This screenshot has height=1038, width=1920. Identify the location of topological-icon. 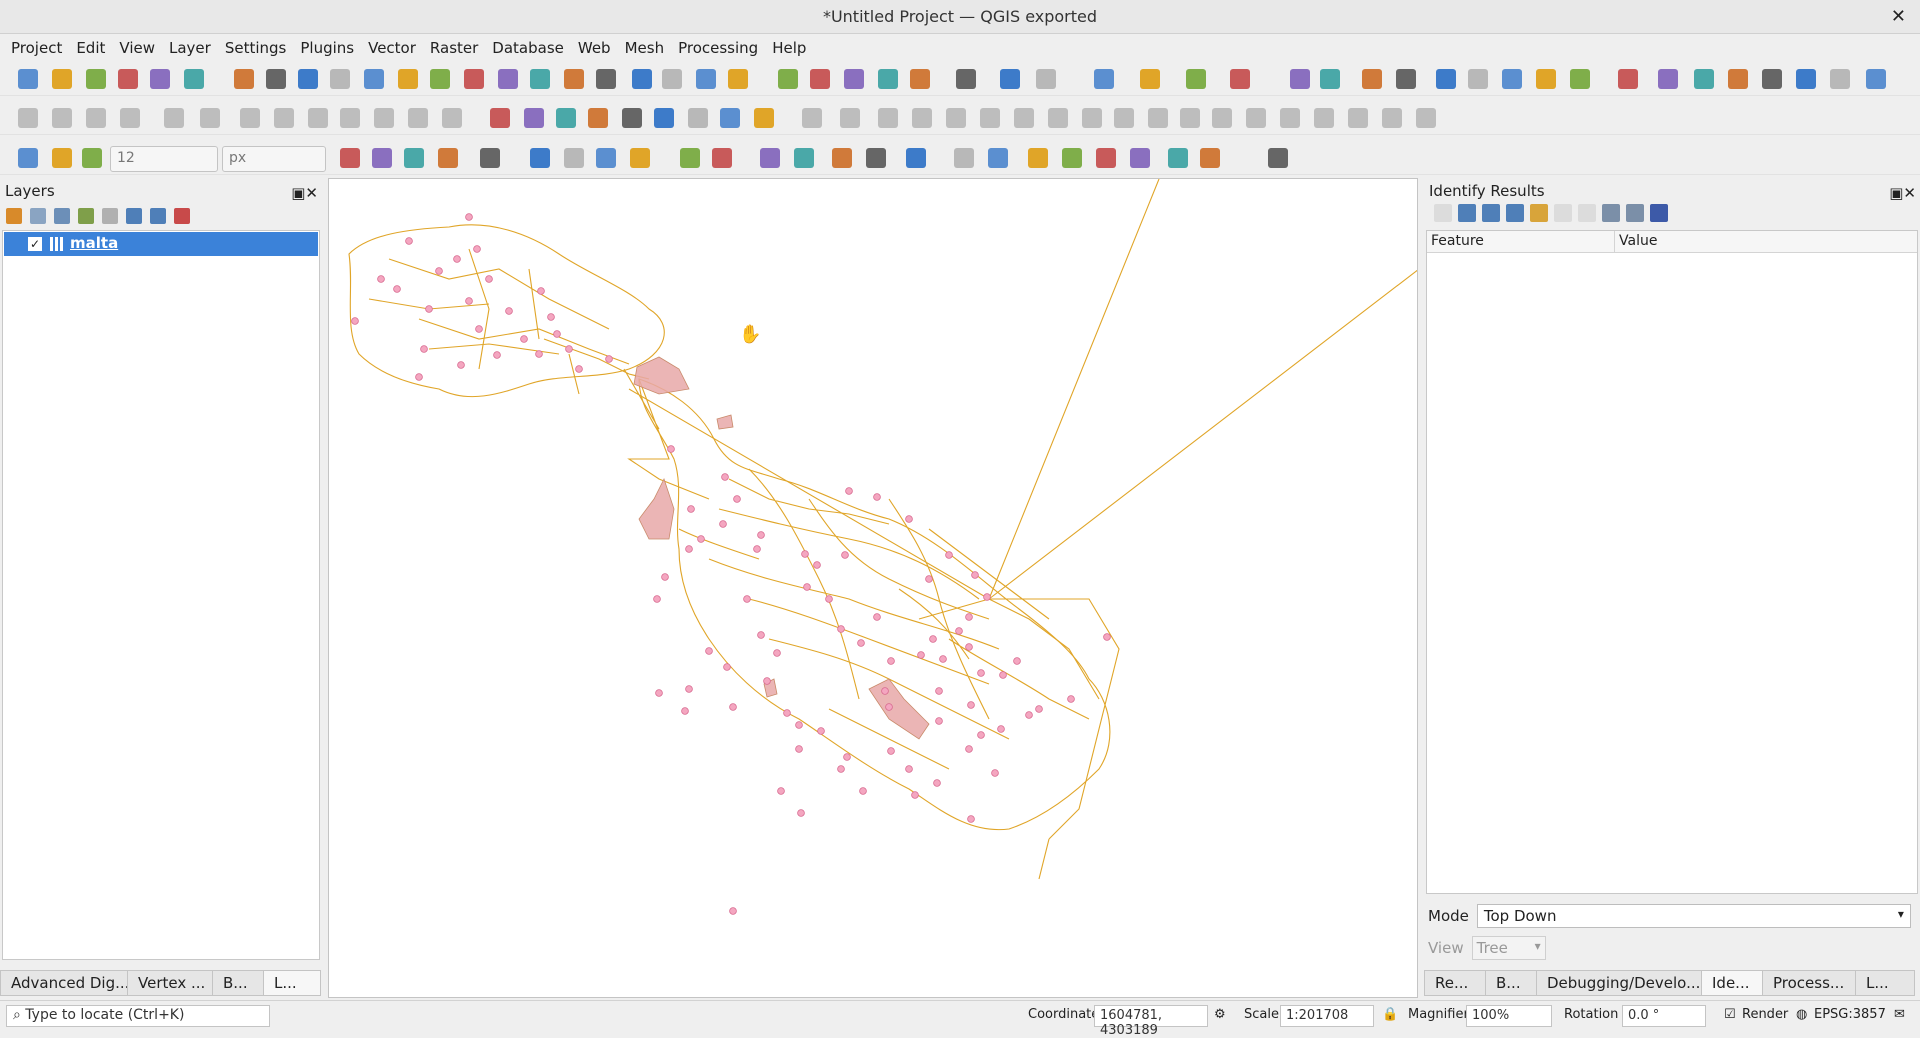
(350, 158).